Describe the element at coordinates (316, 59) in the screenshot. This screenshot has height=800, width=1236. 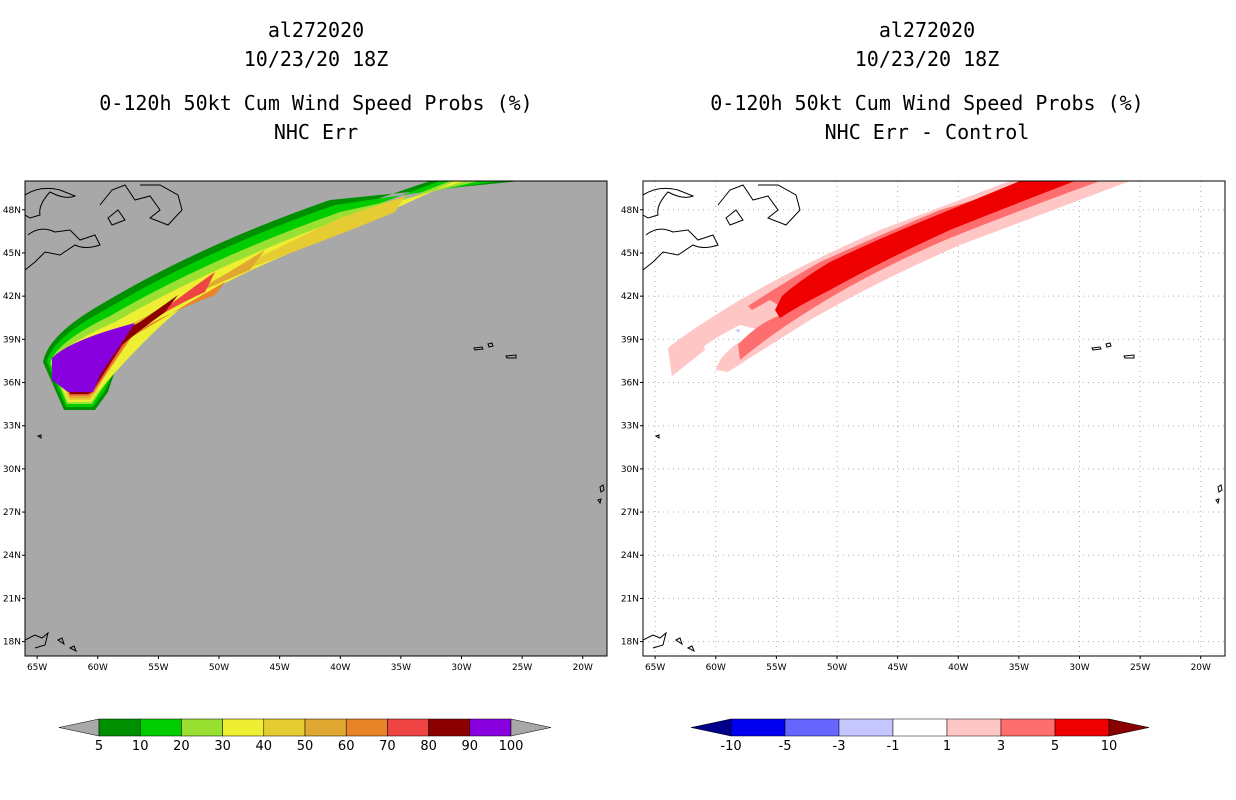
I see `left-date: 10/23/20 18Z` at that location.